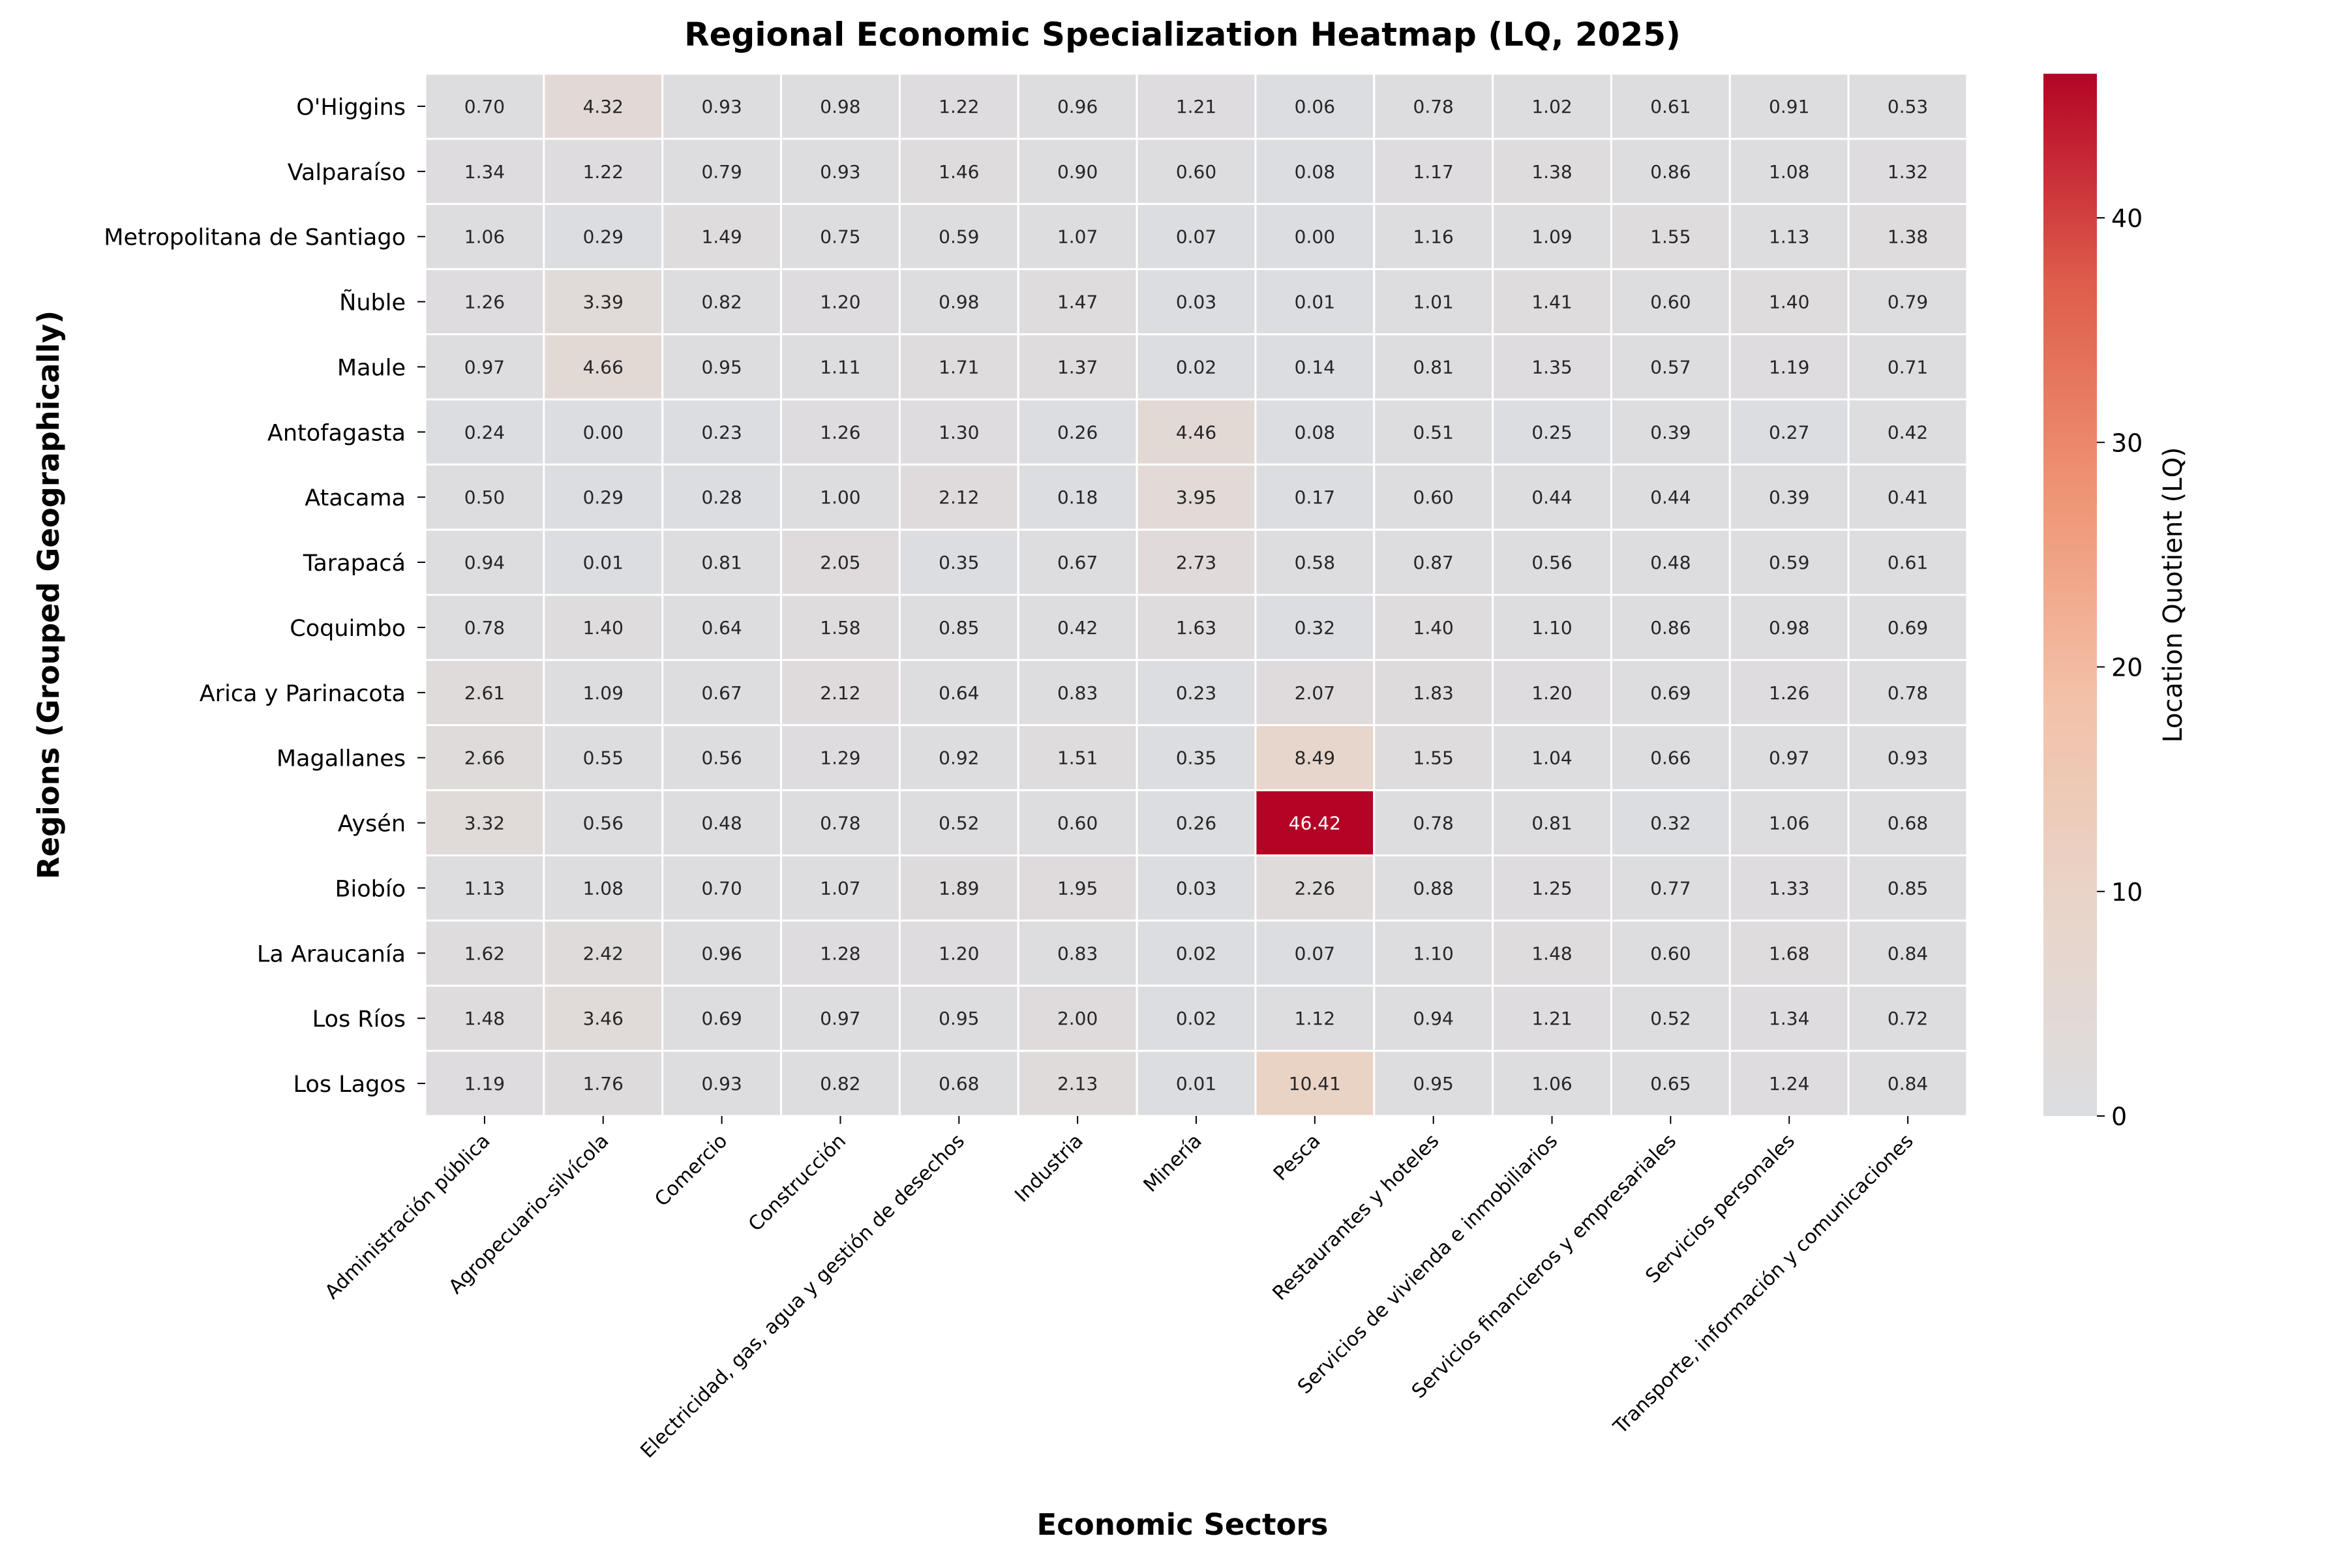  What do you see at coordinates (485, 432) in the screenshot?
I see `cell-value-label: 0.24` at bounding box center [485, 432].